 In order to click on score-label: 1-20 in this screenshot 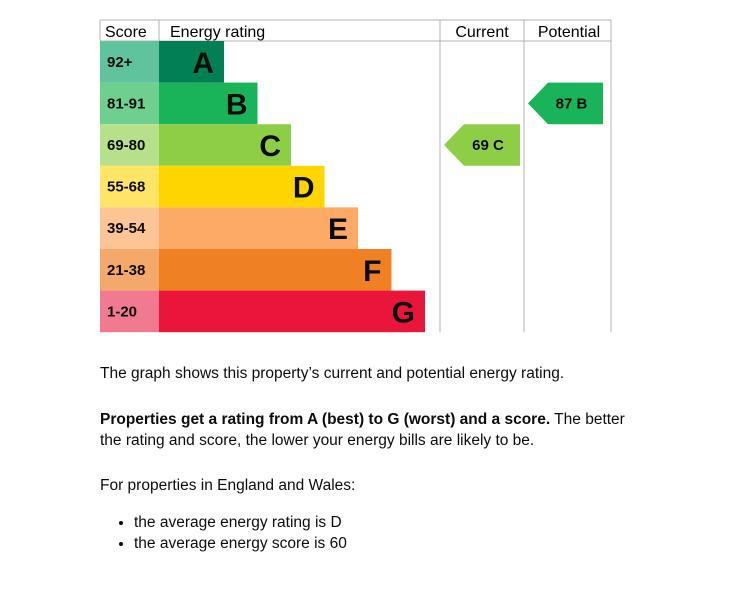, I will do `click(122, 311)`.